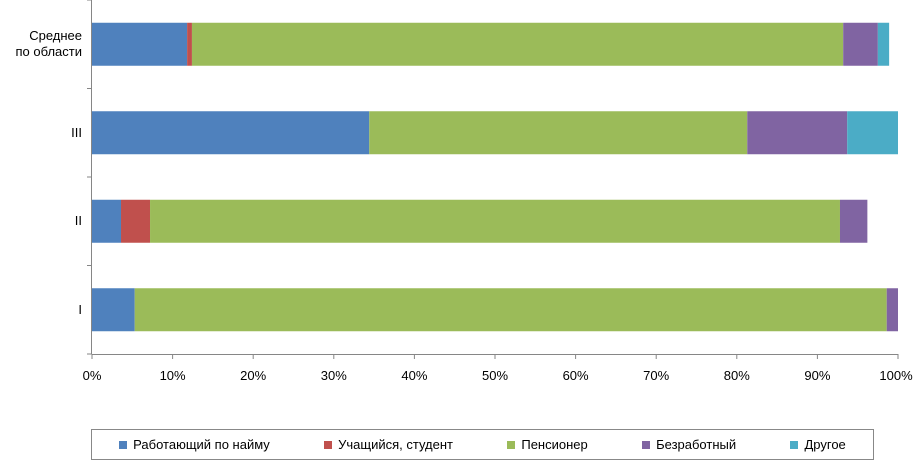 The image size is (916, 464). Describe the element at coordinates (201, 444) in the screenshot. I see `legend-label: Работающий по найму` at that location.